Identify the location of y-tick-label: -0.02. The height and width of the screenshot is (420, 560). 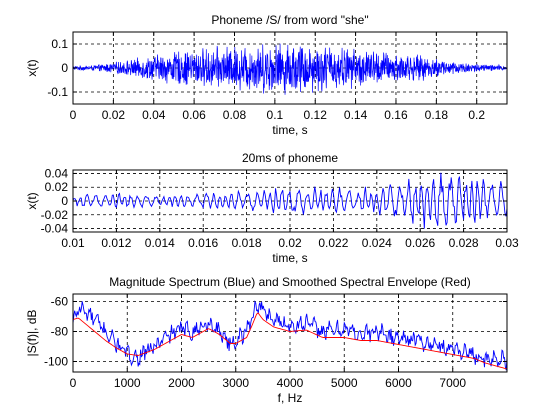
(55, 215).